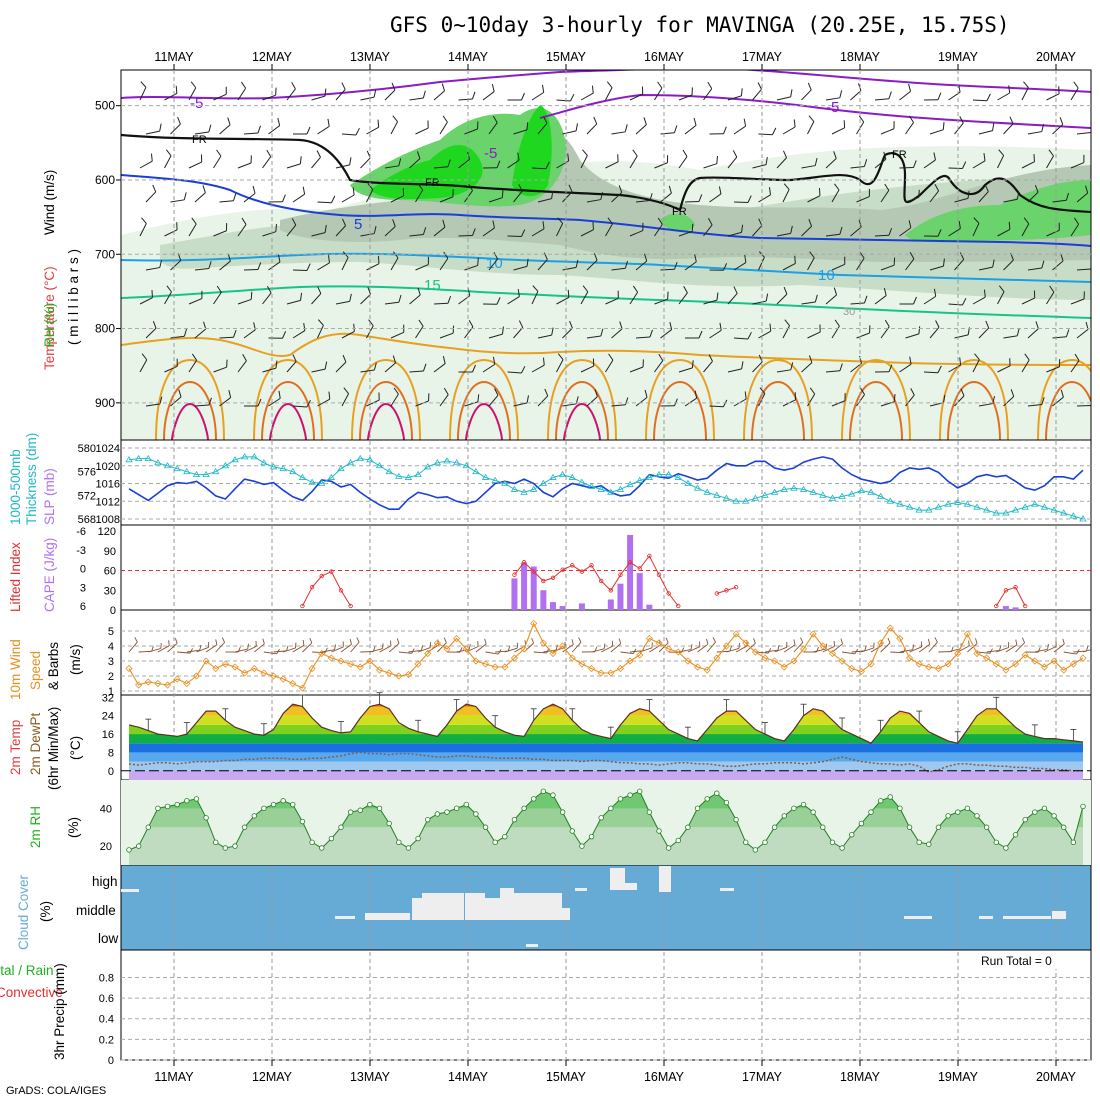 The height and width of the screenshot is (1100, 1100). What do you see at coordinates (106, 809) in the screenshot?
I see `rh-tick-label: 40` at bounding box center [106, 809].